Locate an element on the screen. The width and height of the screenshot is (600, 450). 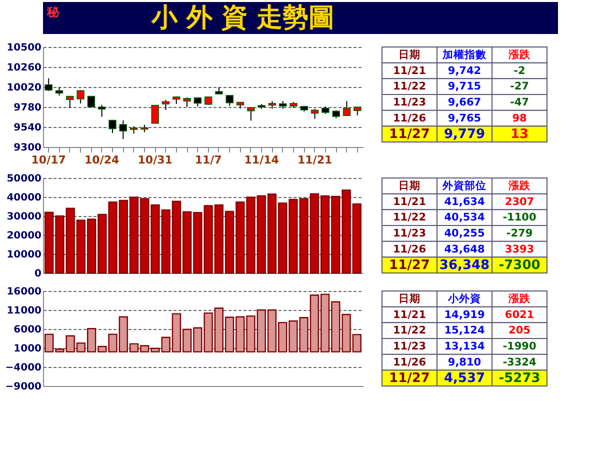
text: 4,537 is located at coordinates (465, 378).